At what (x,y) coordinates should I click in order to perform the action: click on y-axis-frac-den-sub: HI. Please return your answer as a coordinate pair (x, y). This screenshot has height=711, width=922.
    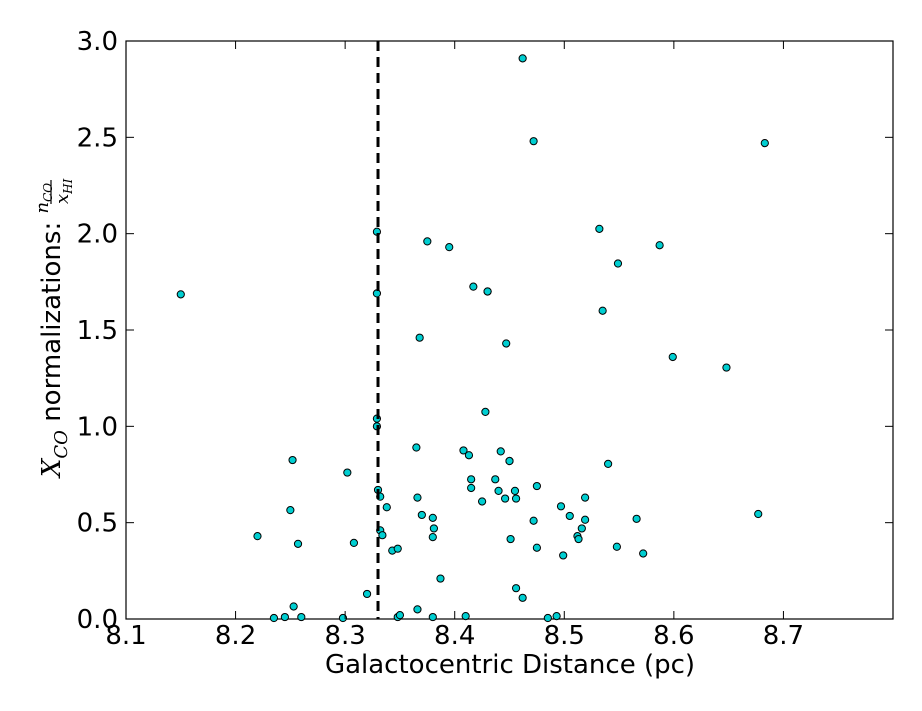
    Looking at the image, I should click on (68, 186).